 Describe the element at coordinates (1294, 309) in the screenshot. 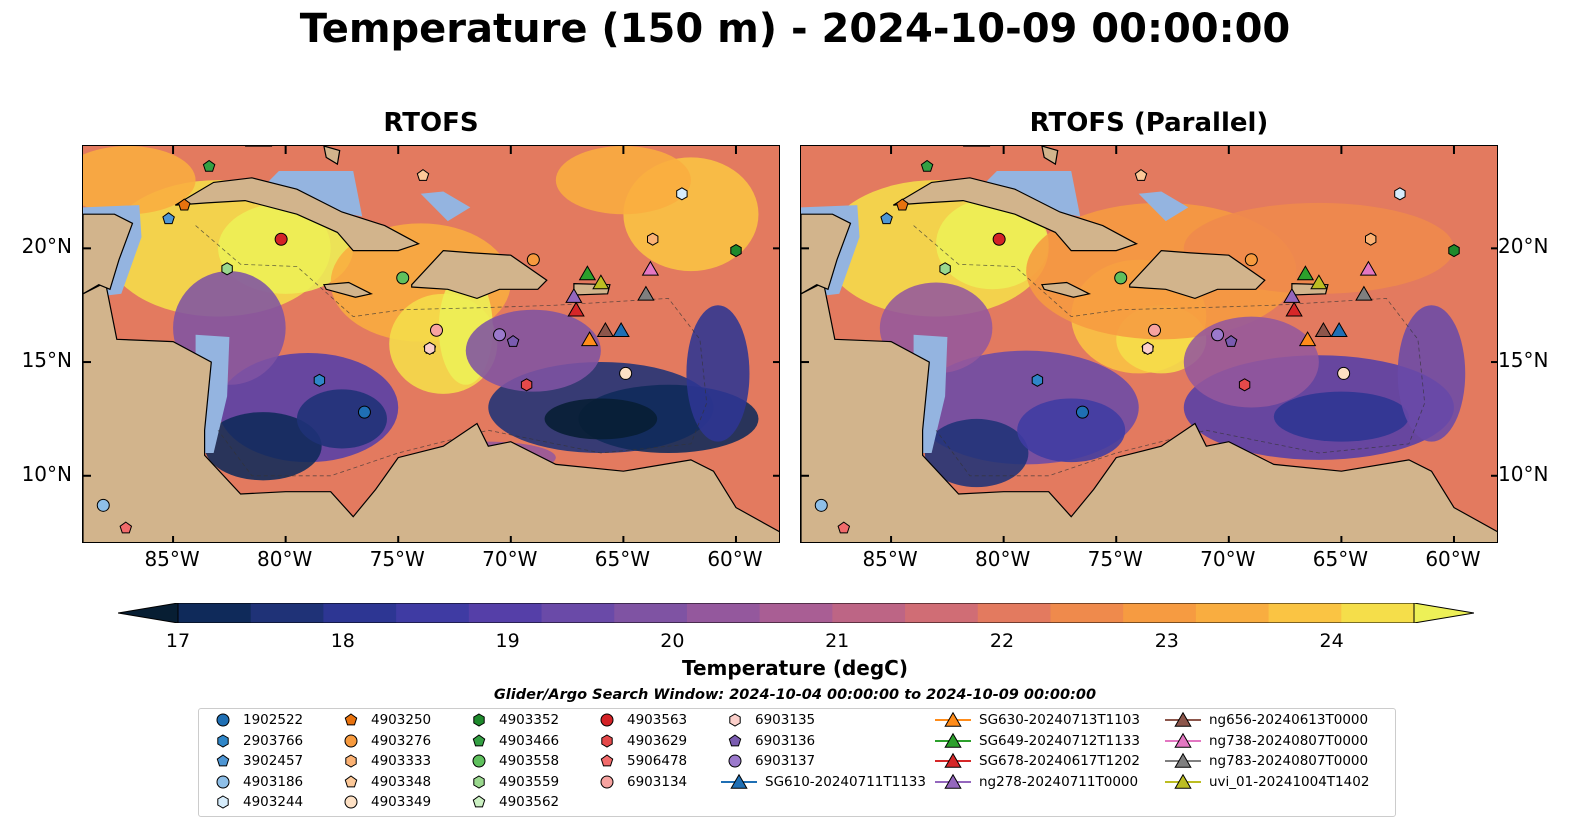

I see `marker-SG678-20240617T1202` at that location.